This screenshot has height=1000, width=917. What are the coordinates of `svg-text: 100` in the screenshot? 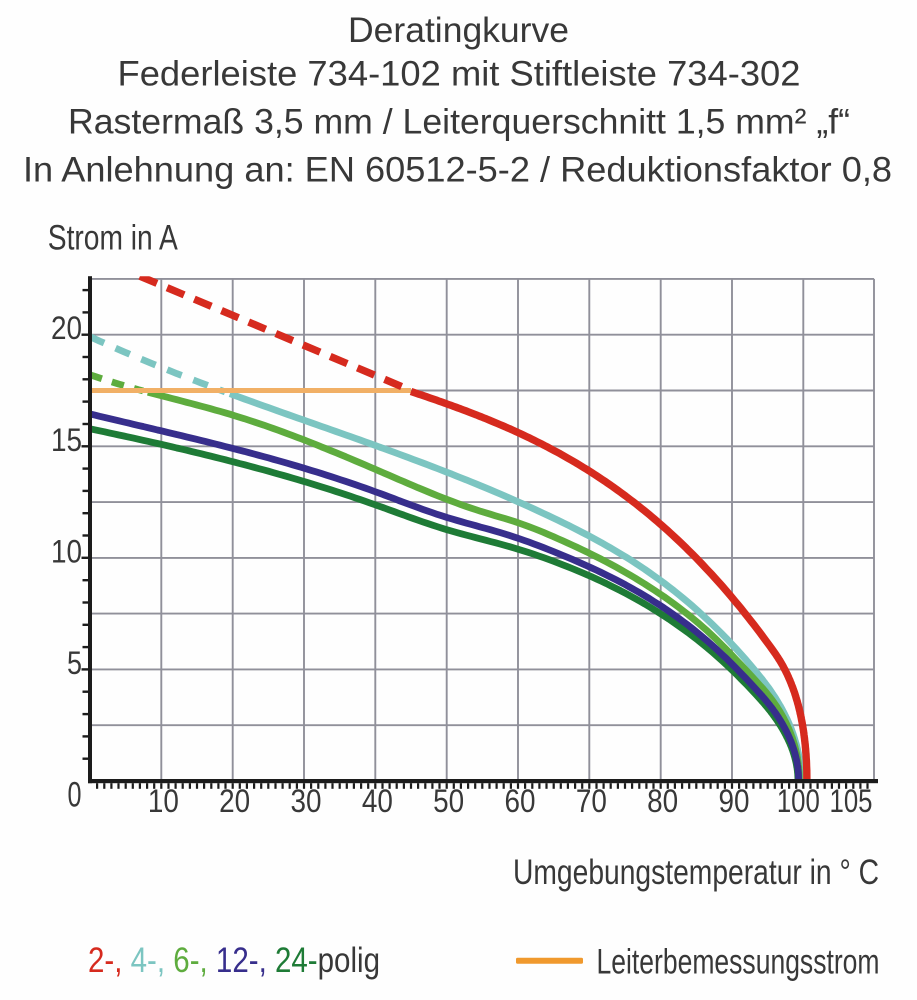 It's located at (798, 801).